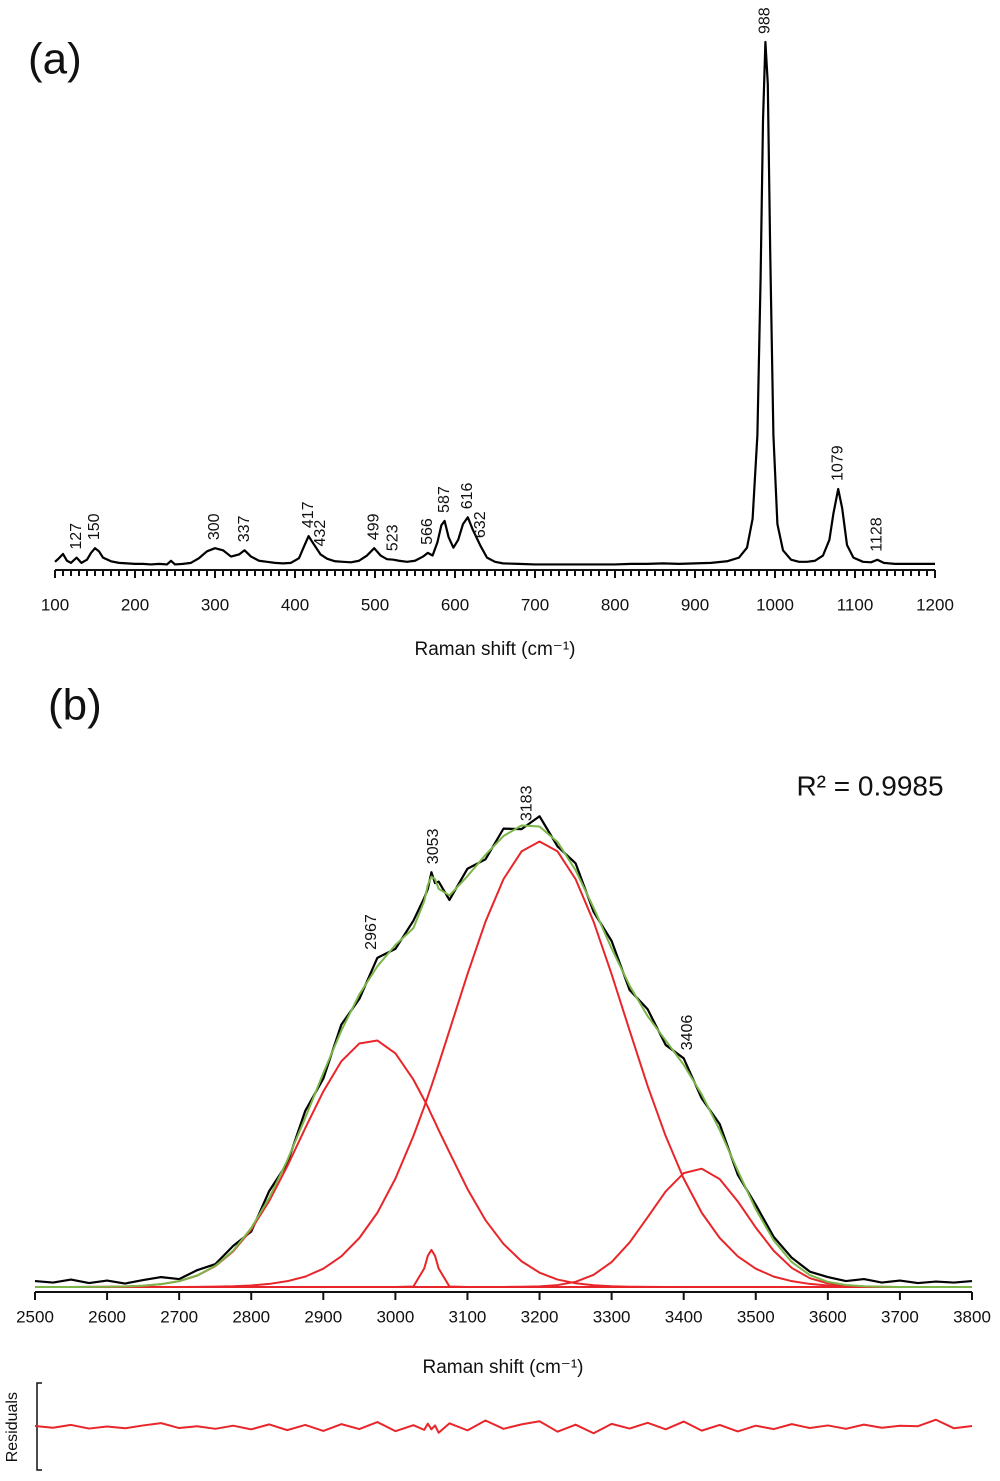 The image size is (1000, 1481). Describe the element at coordinates (837, 463) in the screenshot. I see `peak-label: 1079` at that location.